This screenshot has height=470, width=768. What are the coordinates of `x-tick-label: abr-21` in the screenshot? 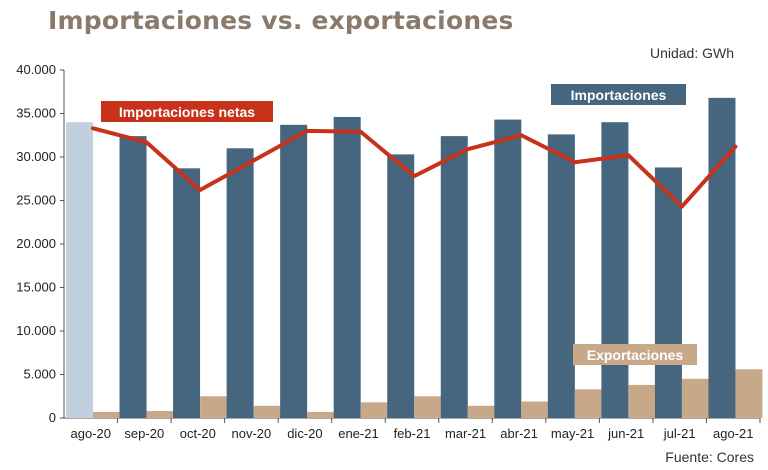 It's located at (519, 433).